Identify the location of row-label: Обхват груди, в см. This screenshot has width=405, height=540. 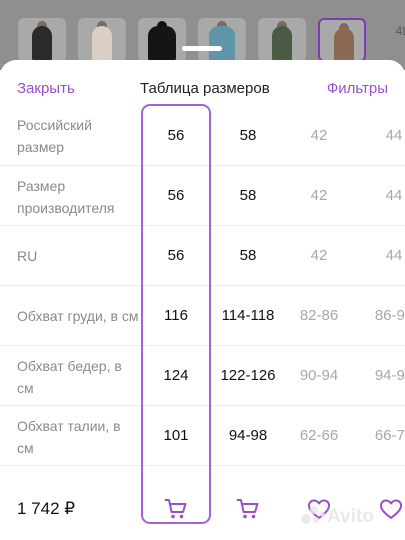
(78, 316).